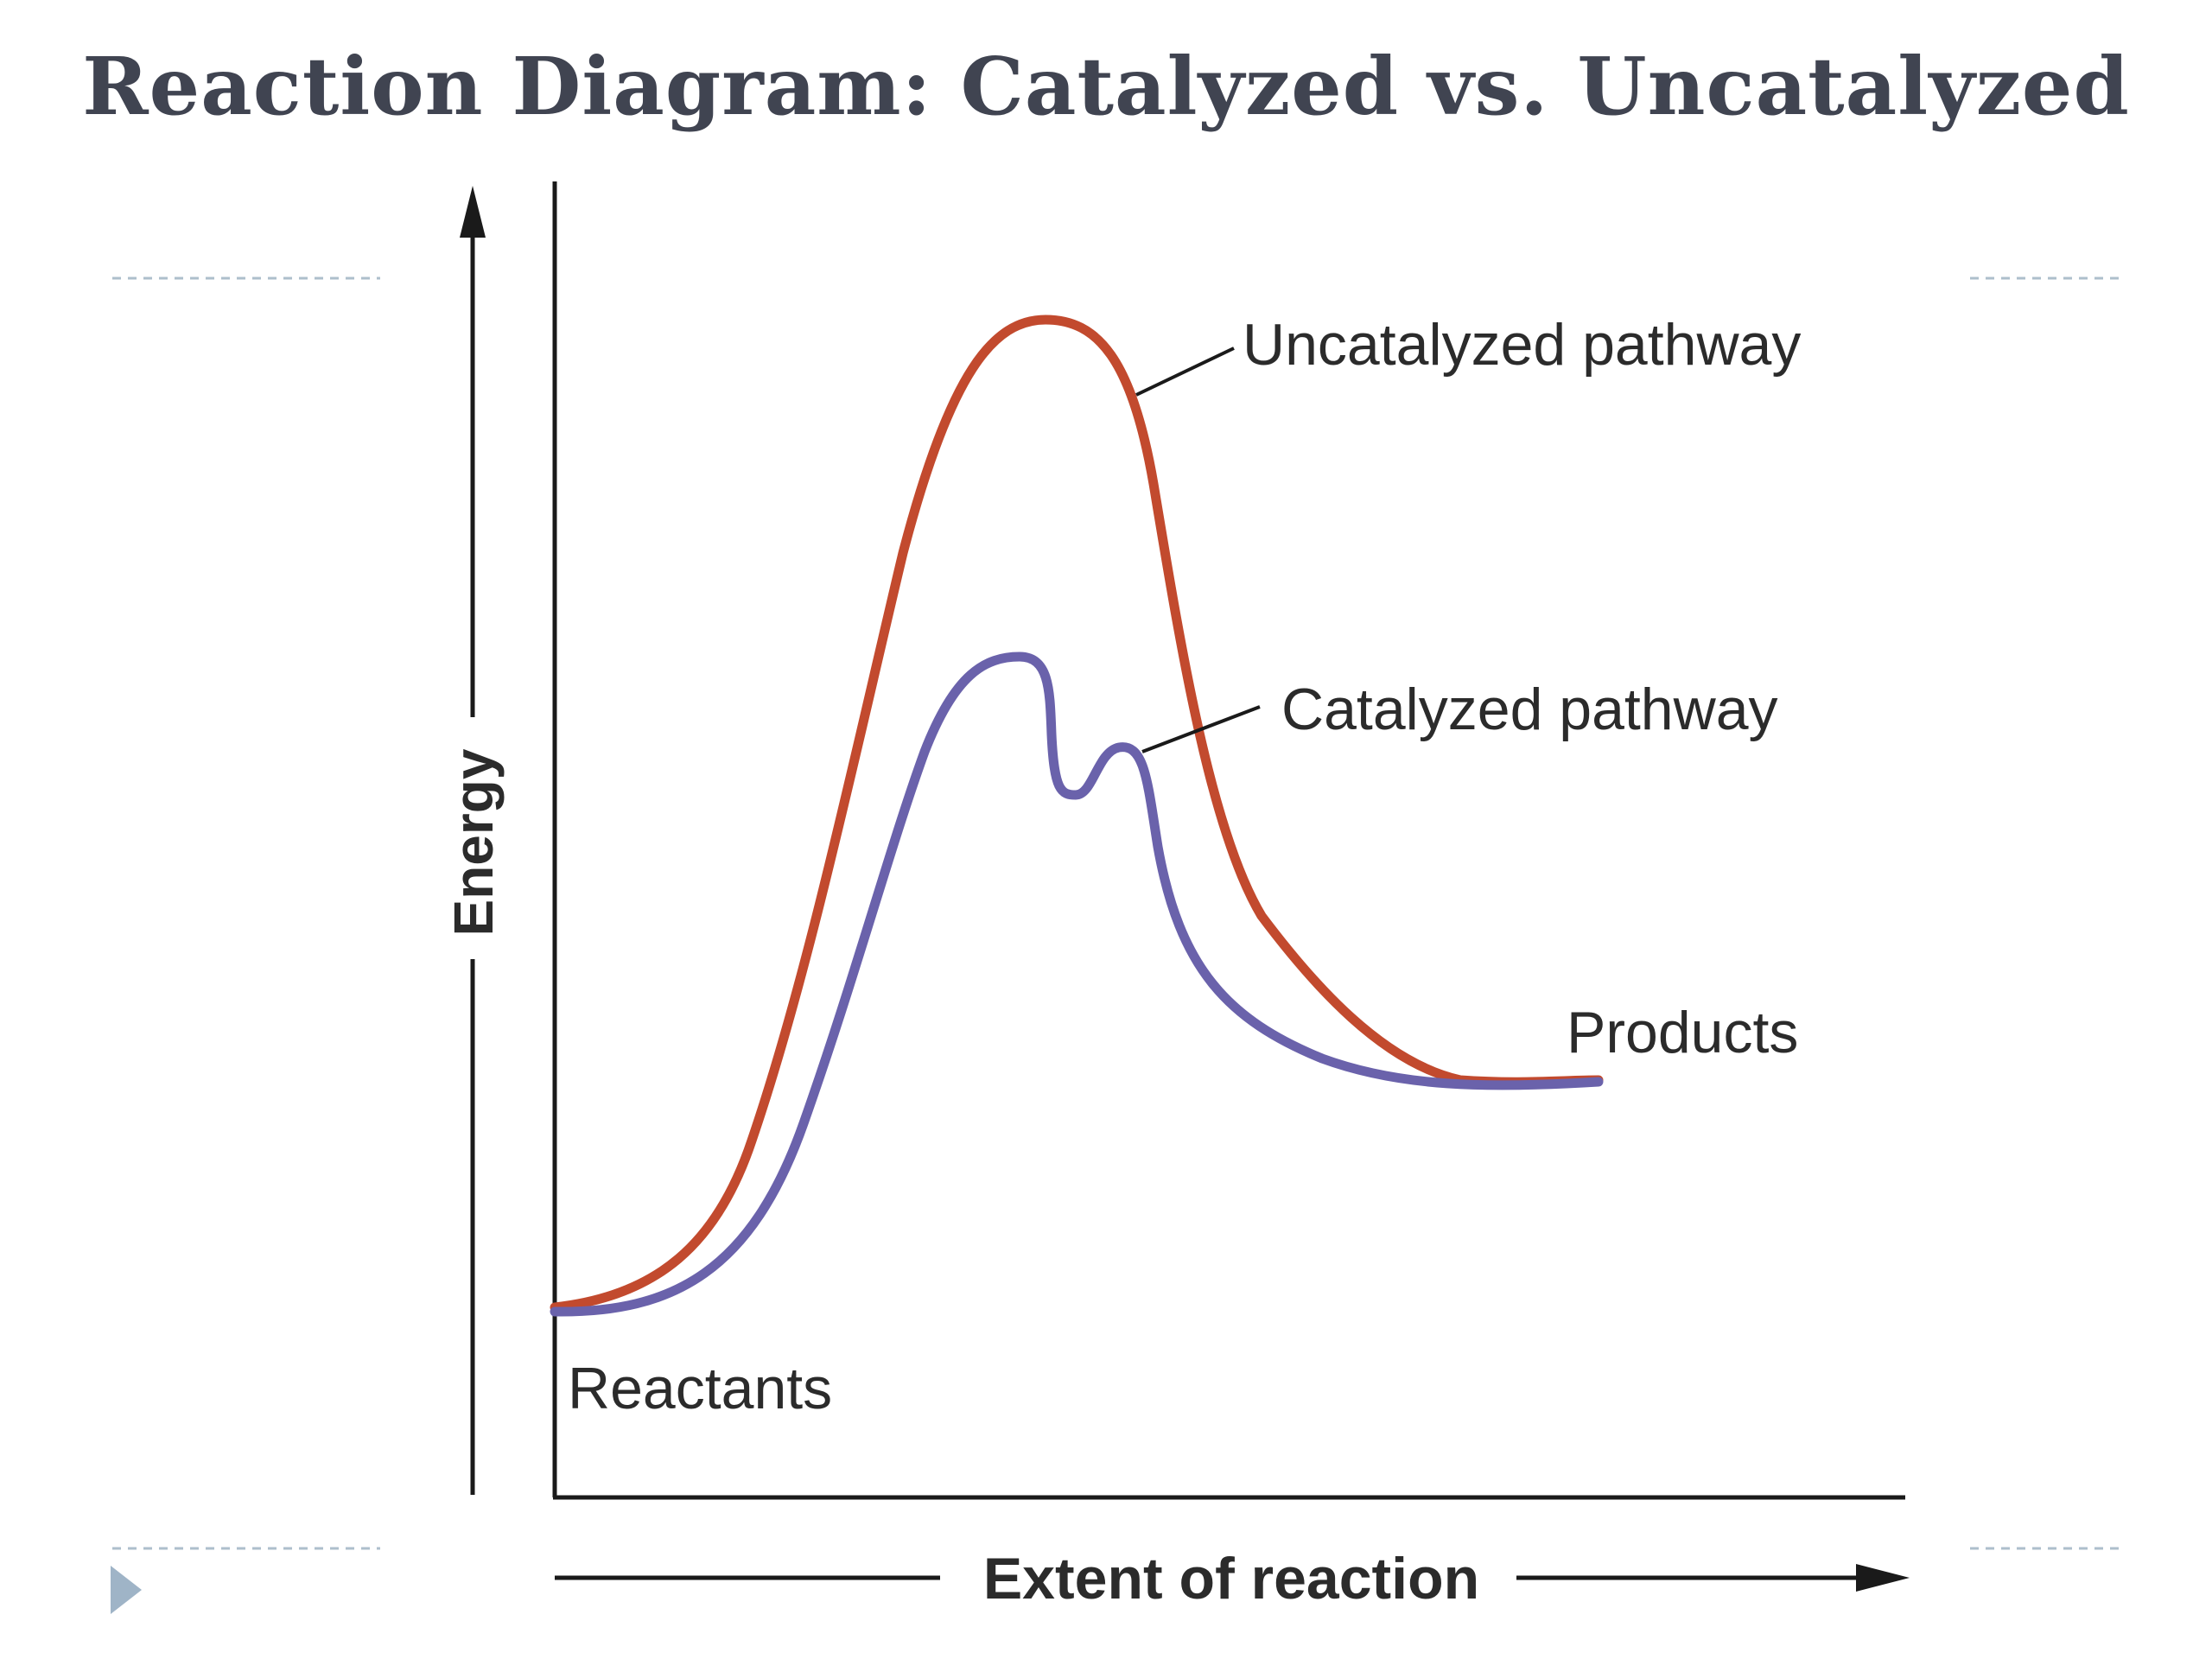 The width and height of the screenshot is (2212, 1659). Describe the element at coordinates (1529, 709) in the screenshot. I see `catalyzed-pathway-label: Catalyzed pathway` at that location.